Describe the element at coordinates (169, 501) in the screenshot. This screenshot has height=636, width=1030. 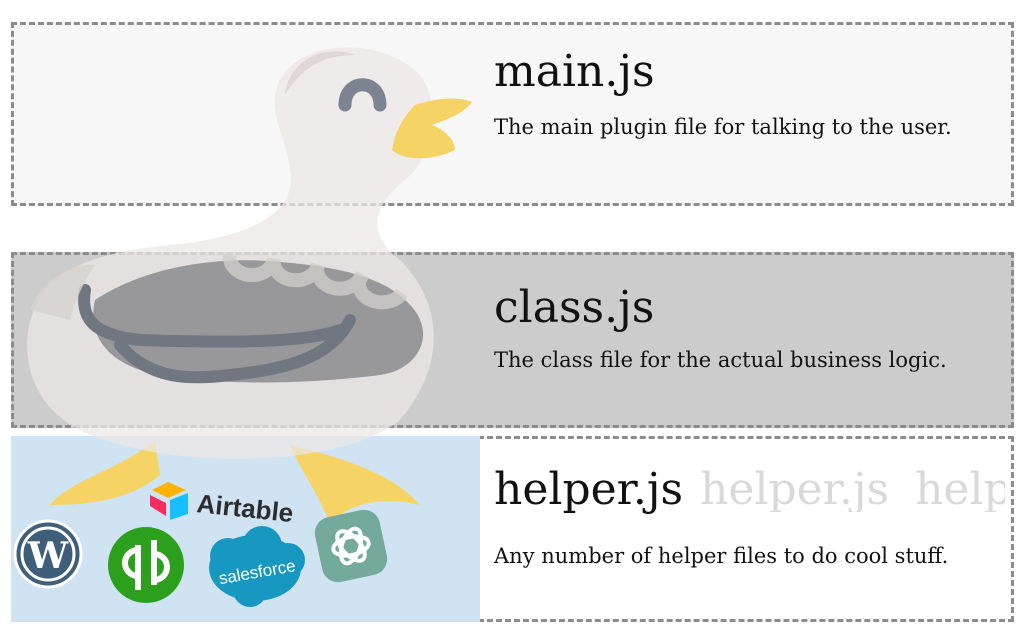
I see `airtable-icon` at that location.